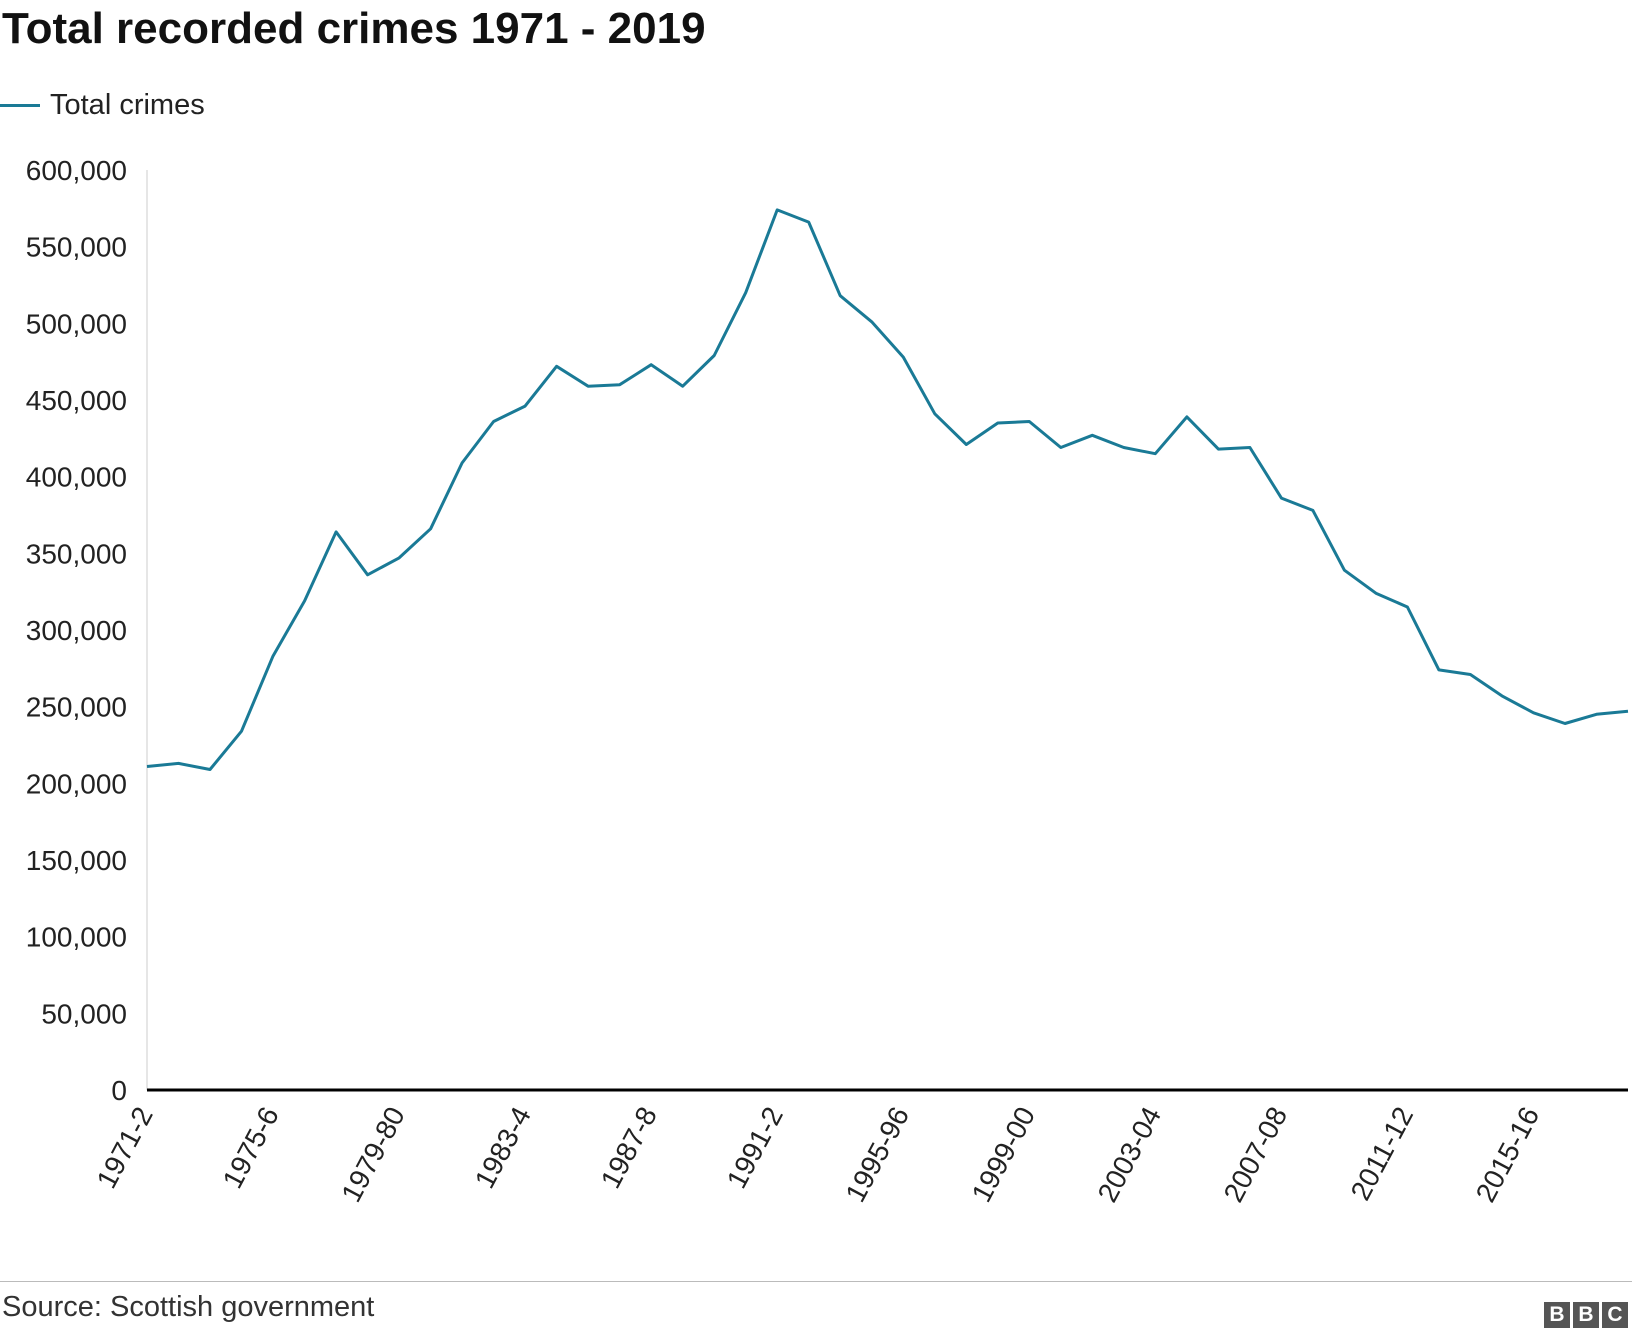 The width and height of the screenshot is (1632, 1336). What do you see at coordinates (503, 1148) in the screenshot?
I see `x-tick-label: 1983-4` at bounding box center [503, 1148].